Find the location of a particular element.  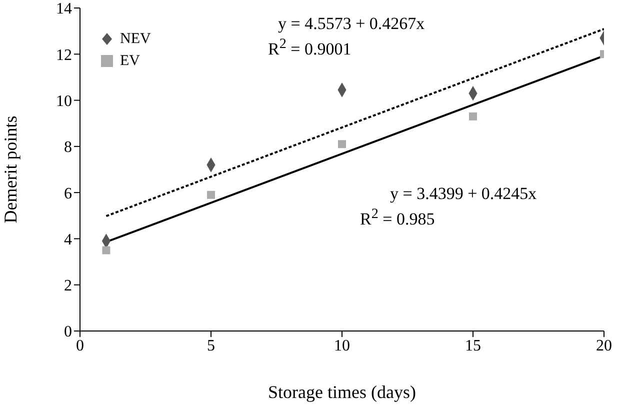

annotation: y = 3.4399 + 0.4245x is located at coordinates (463, 194).